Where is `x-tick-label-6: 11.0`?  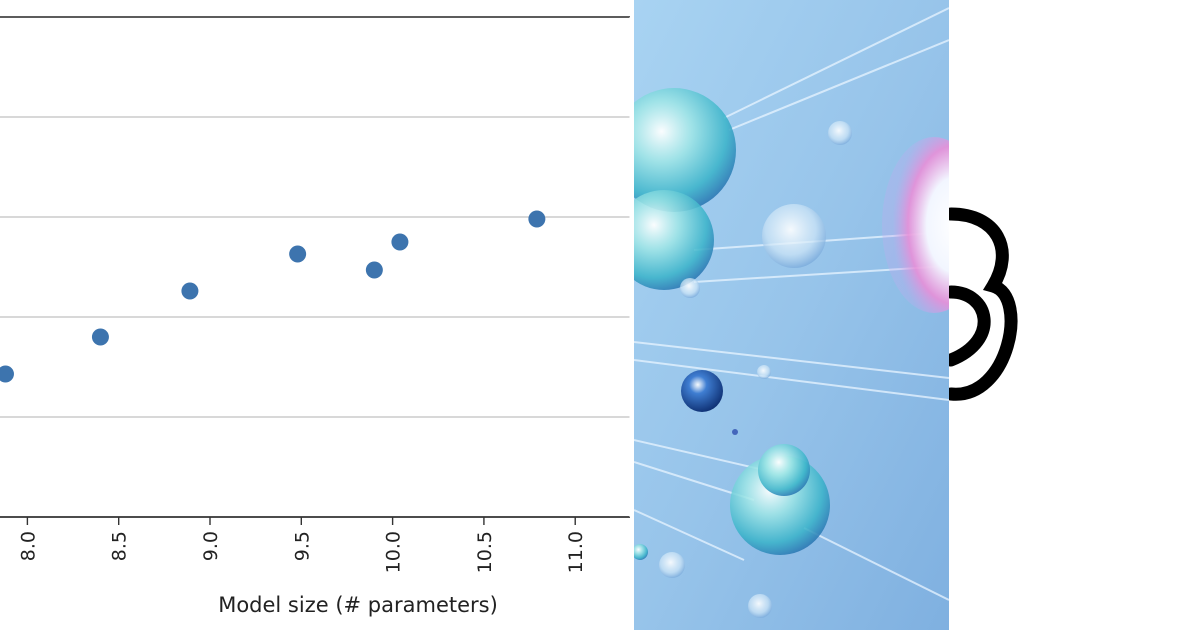 x-tick-label-6: 11.0 is located at coordinates (576, 552).